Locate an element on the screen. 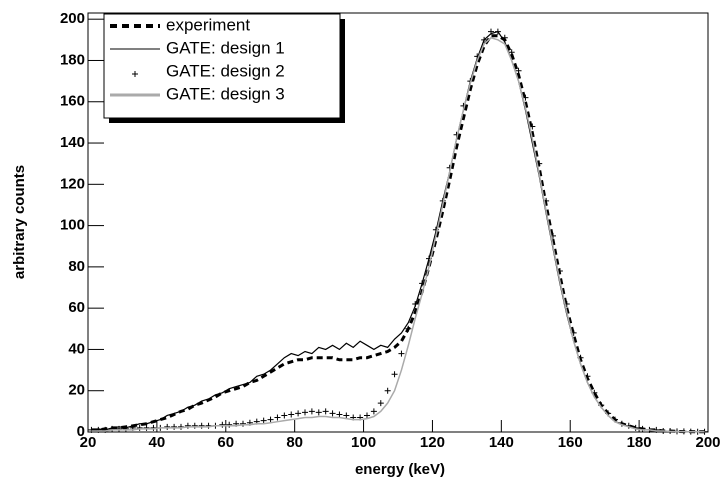  x-tick-label: 20 is located at coordinates (88, 442).